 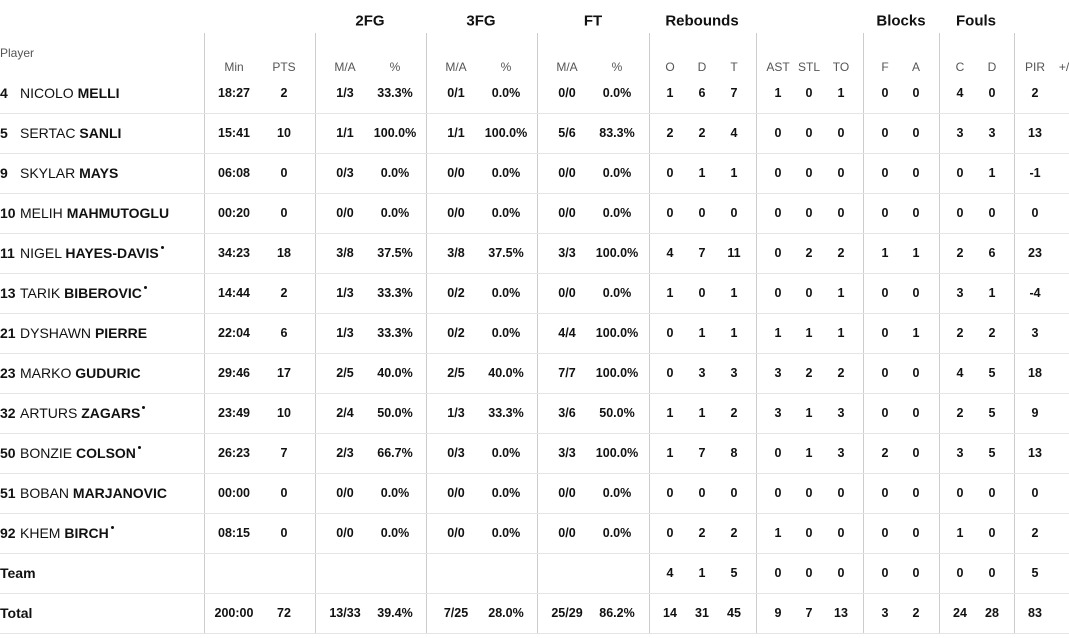 What do you see at coordinates (1063, 67) in the screenshot?
I see `column-header: +/` at bounding box center [1063, 67].